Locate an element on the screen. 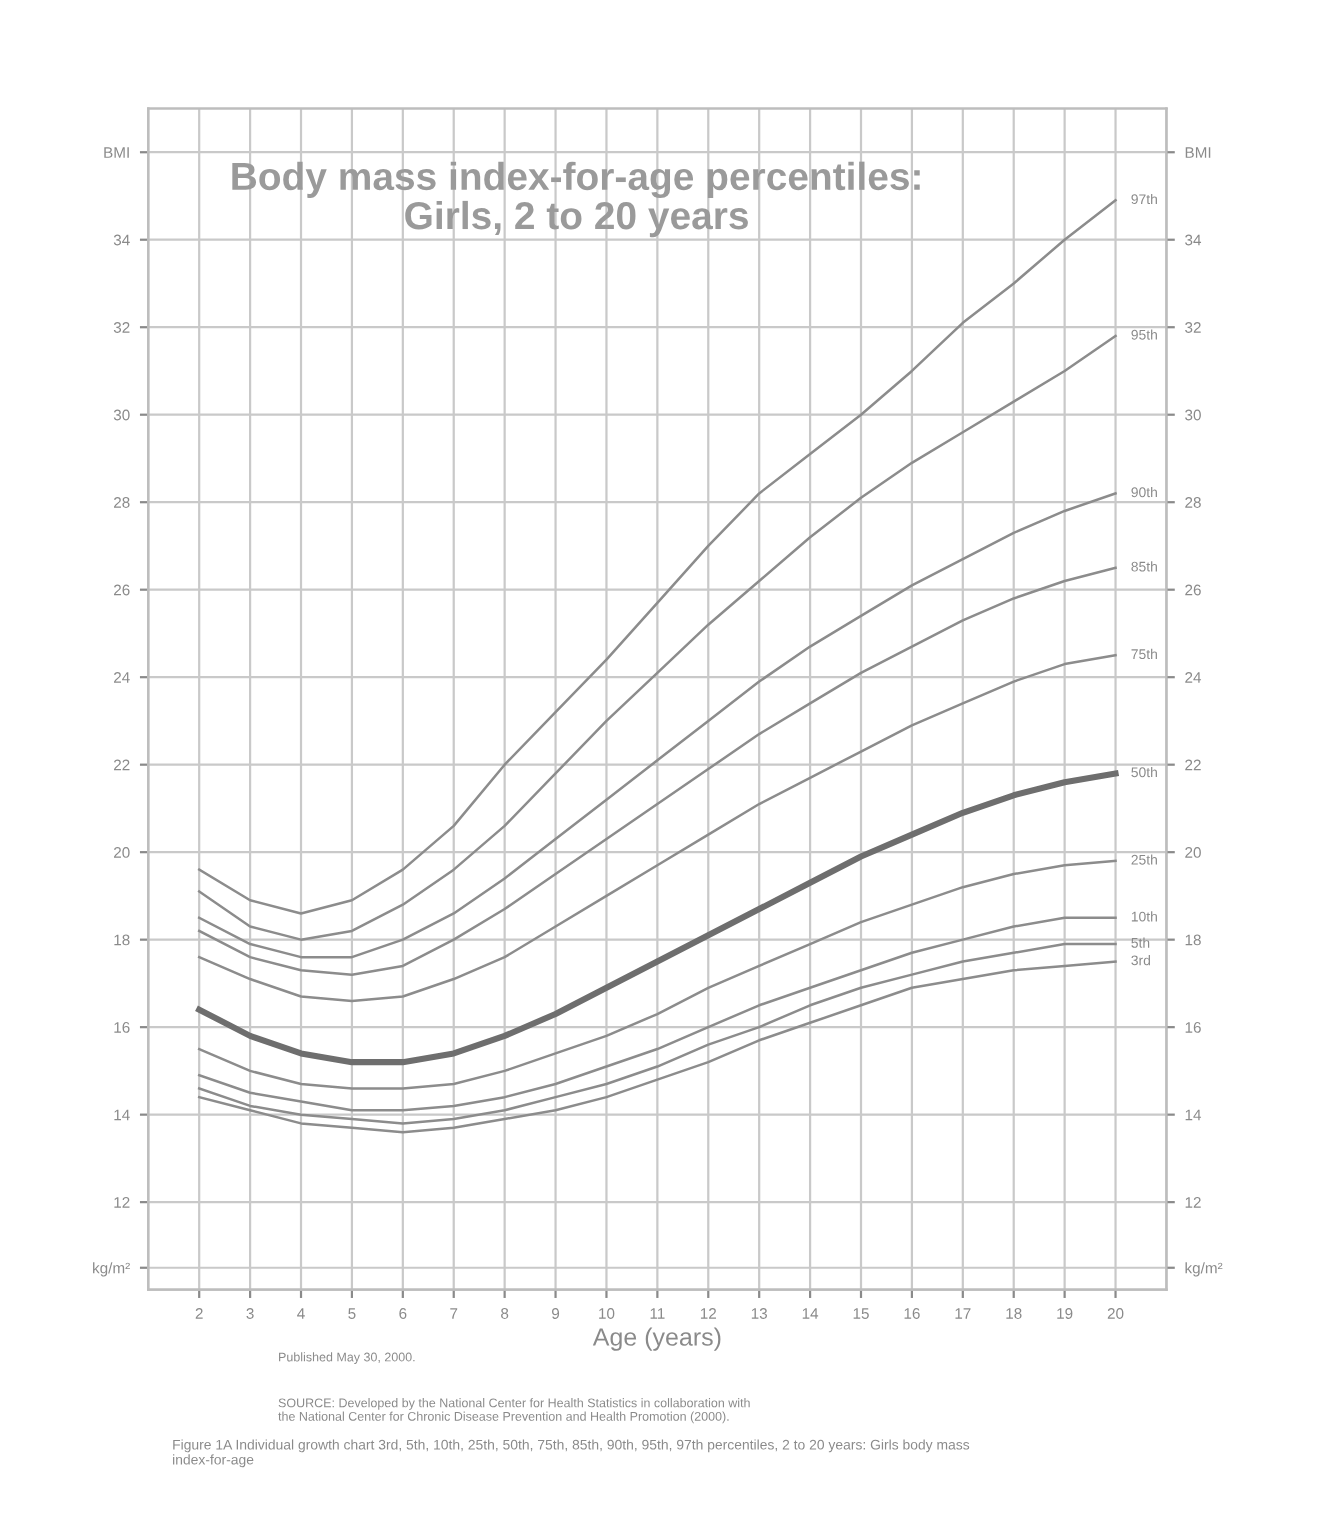 This screenshot has height=1528, width=1324. x-axis-title: Age (years) is located at coordinates (656, 1339).